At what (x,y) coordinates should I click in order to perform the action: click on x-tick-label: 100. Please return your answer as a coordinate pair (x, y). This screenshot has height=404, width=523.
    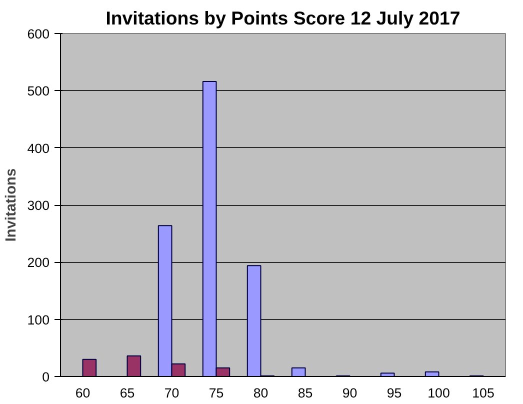
    Looking at the image, I should click on (439, 393).